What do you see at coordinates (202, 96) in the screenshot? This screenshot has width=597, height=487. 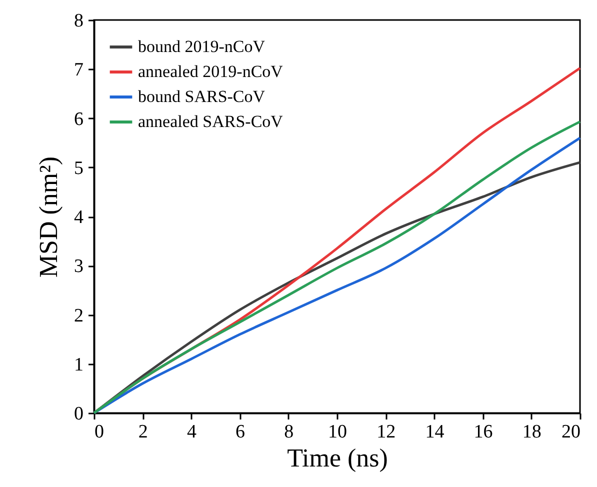 I see `legend-label: bound SARS-CoV` at bounding box center [202, 96].